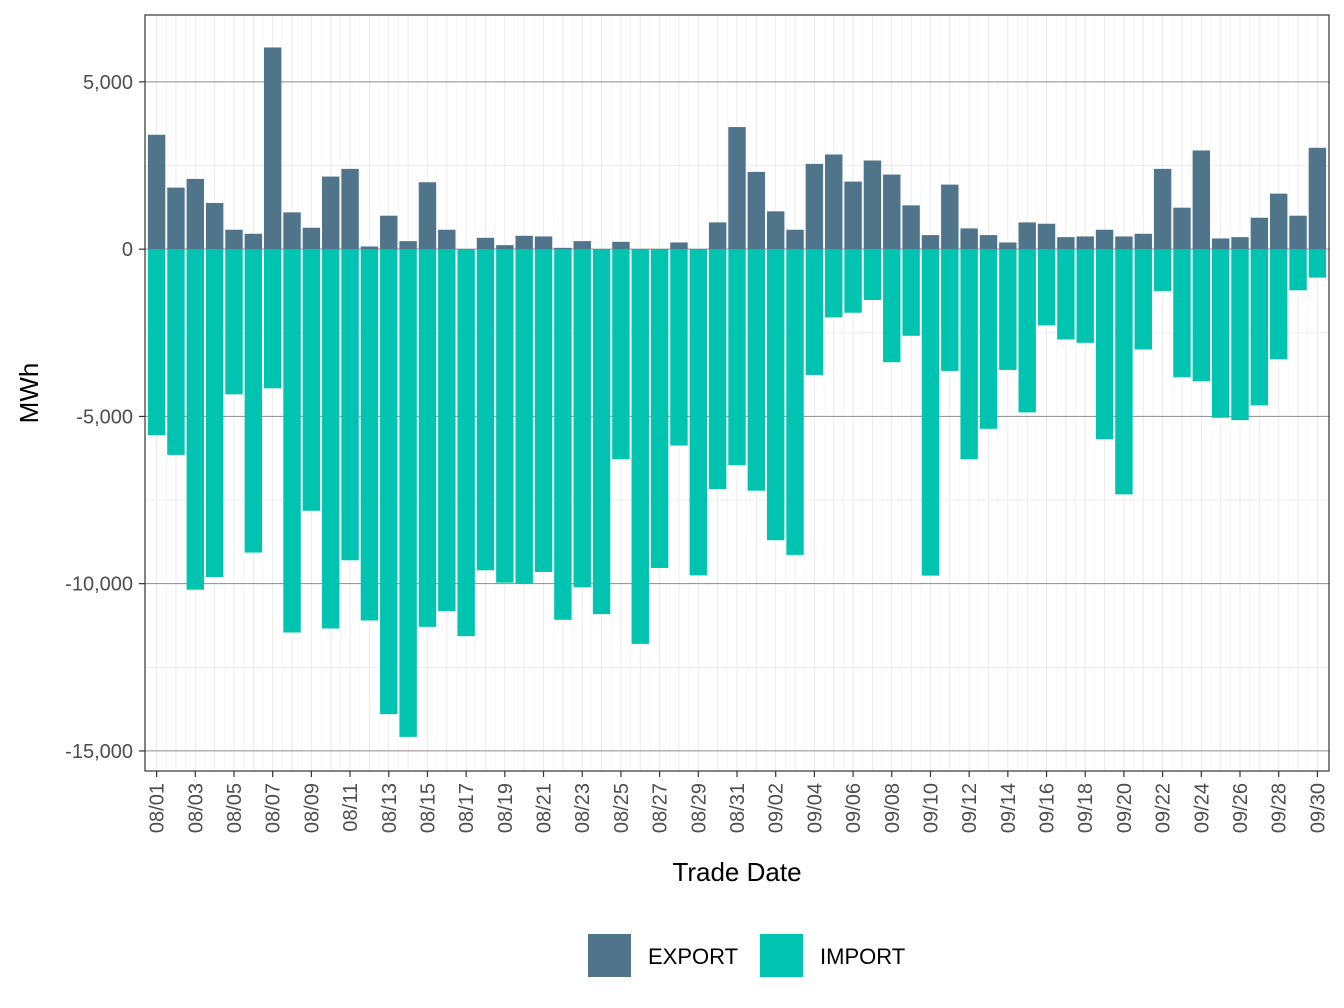 This screenshot has width=1344, height=1008. What do you see at coordinates (1048, 808) in the screenshot?
I see `x-tick-label: 09/16` at bounding box center [1048, 808].